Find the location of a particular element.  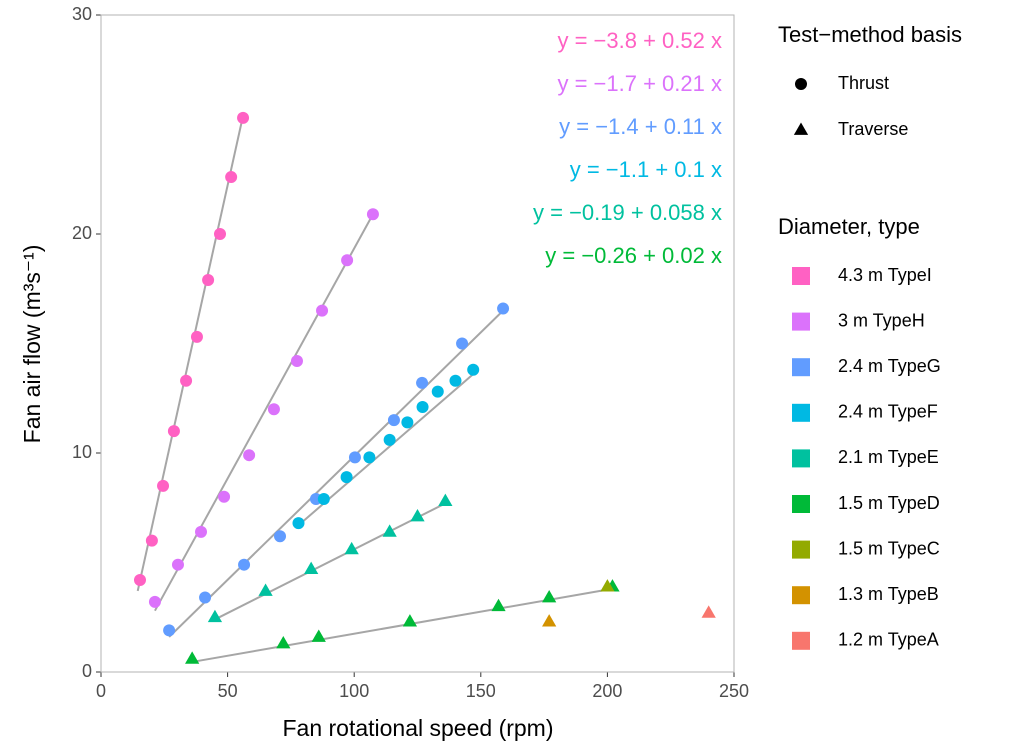

legend-label: 4.3 m TypeI is located at coordinates (885, 275).